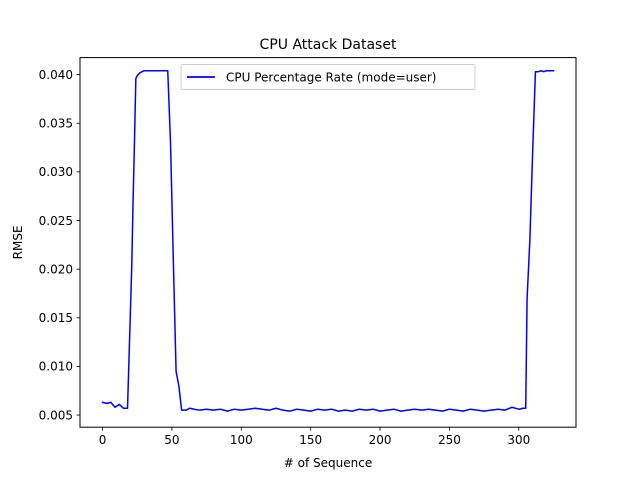 The width and height of the screenshot is (640, 485). I want to click on x-tick-label: 250, so click(449, 440).